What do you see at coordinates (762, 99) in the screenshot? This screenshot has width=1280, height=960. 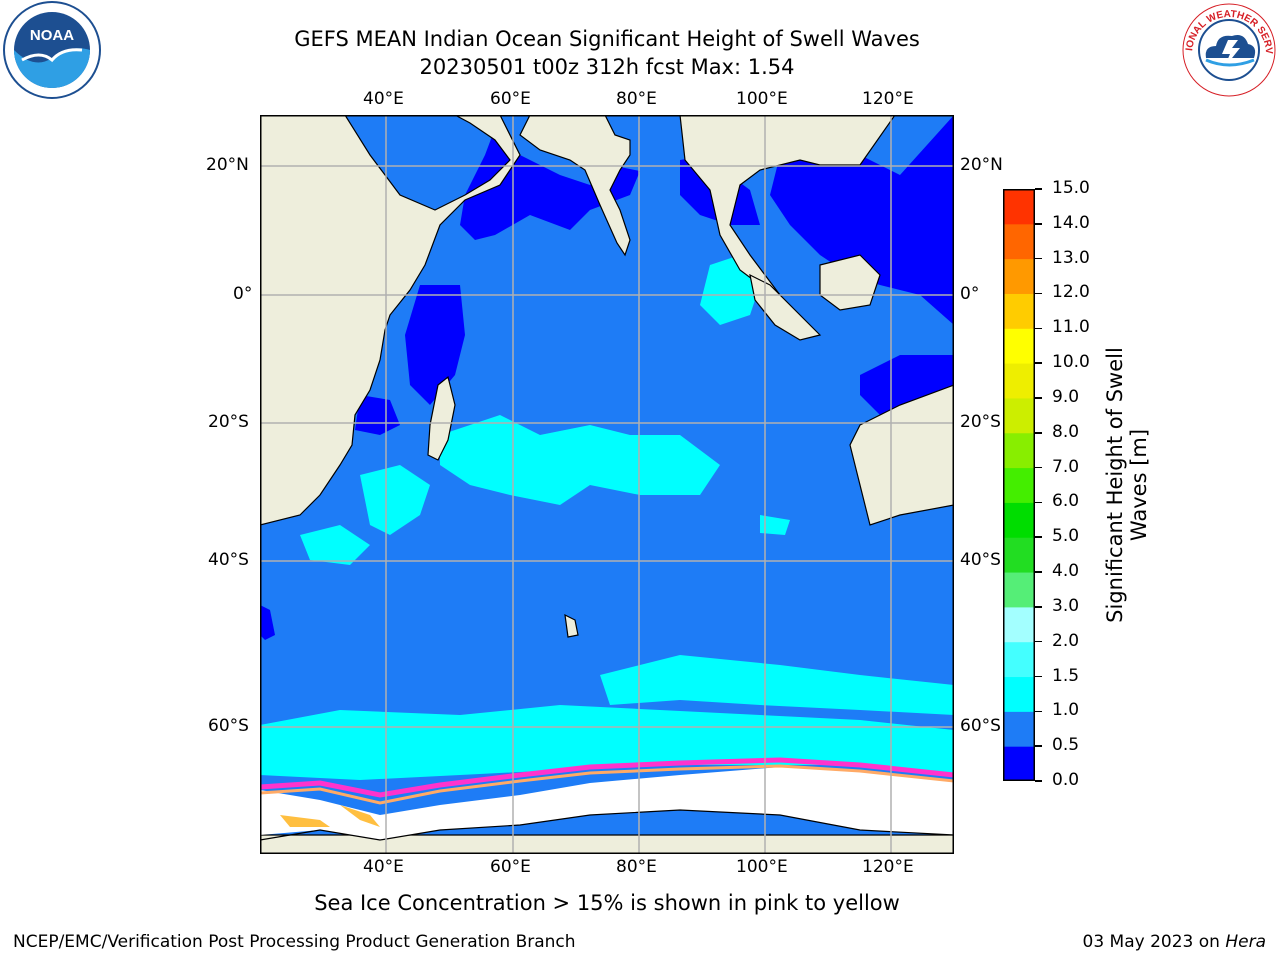 I see `top-lon-tick: 100°E` at bounding box center [762, 99].